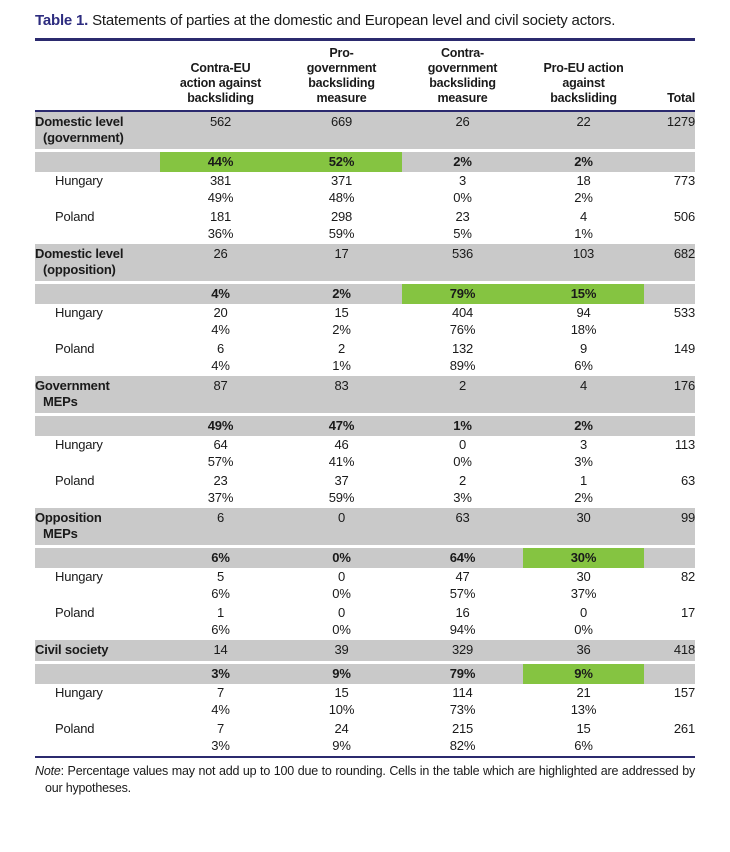  I want to click on section-total: 99, so click(669, 528).